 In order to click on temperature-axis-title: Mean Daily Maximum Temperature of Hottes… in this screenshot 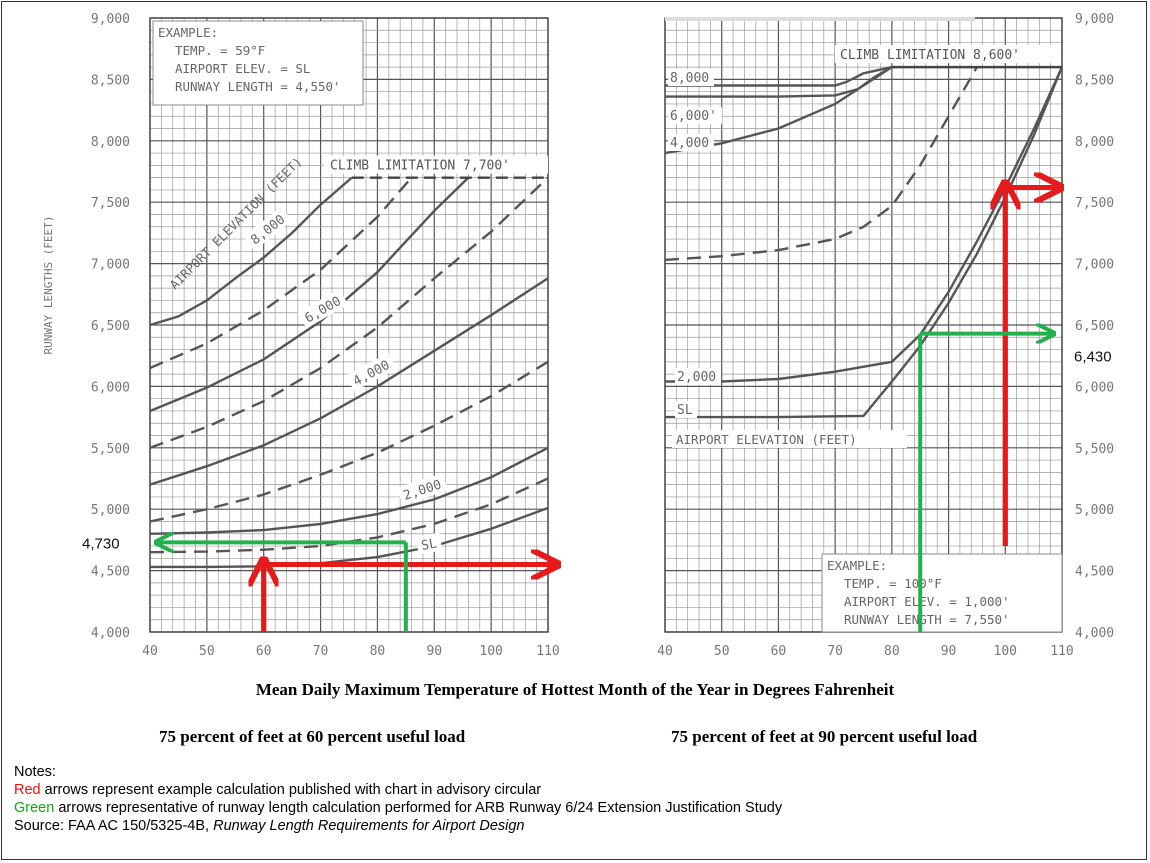, I will do `click(575, 689)`.